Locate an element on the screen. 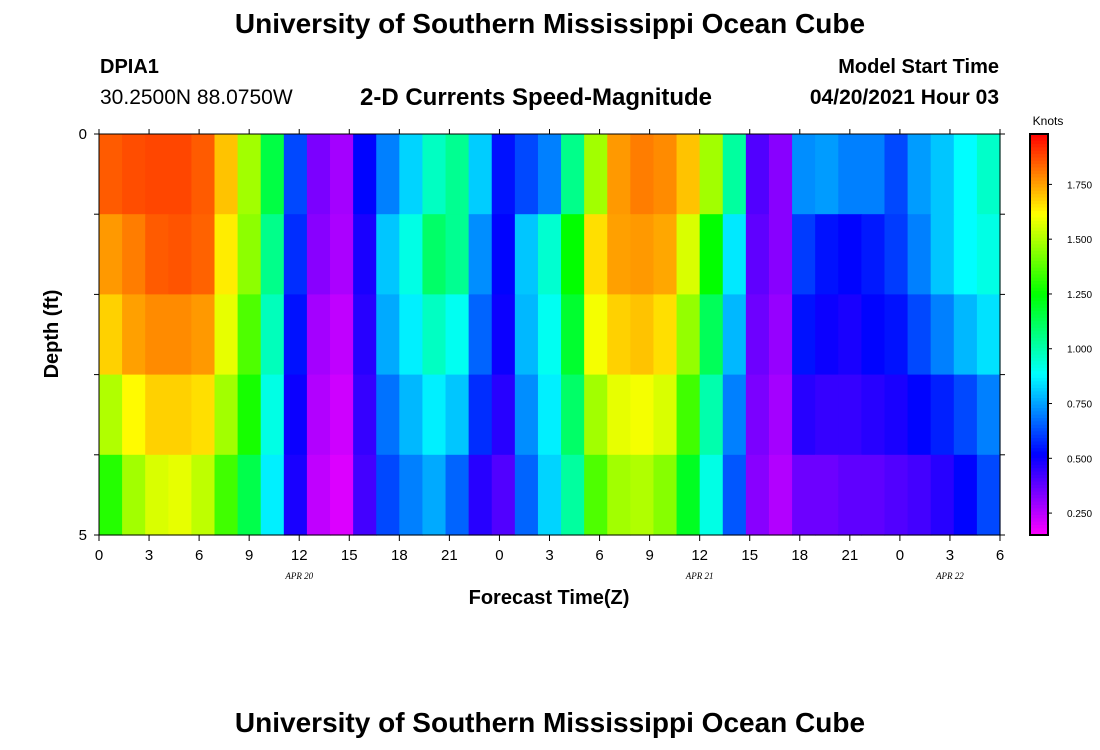 Image resolution: width=1100 pixels, height=750 pixels. colorbar: 1.750 1.500 1.250 1.000 0.750 0.500 0.250 is located at coordinates (1060, 334).